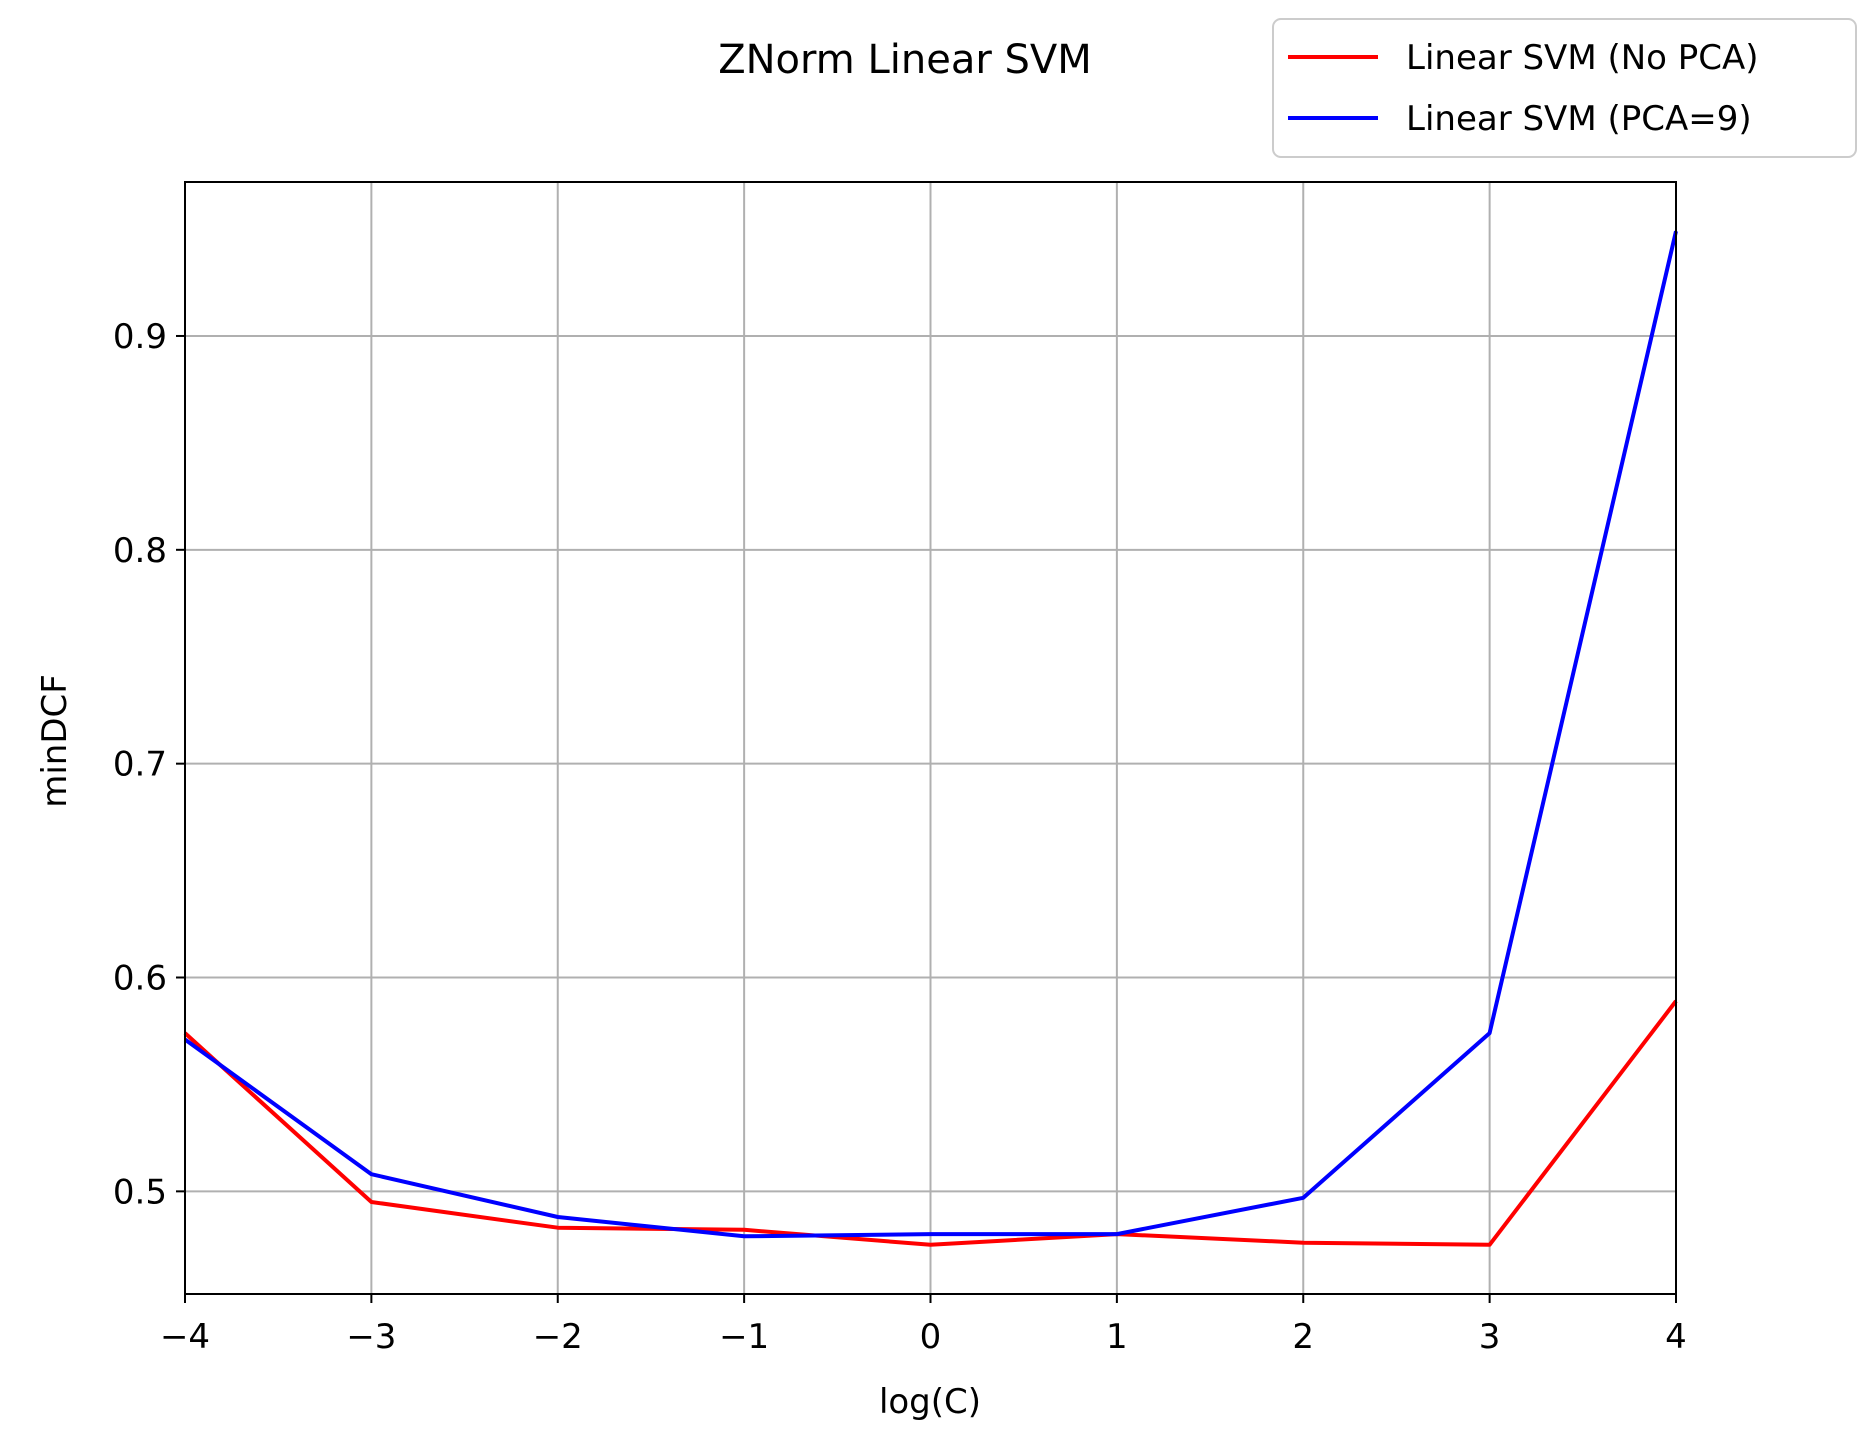  What do you see at coordinates (1579, 119) in the screenshot?
I see `legend-label-pca-9: Linear SVM (PCA=9)` at bounding box center [1579, 119].